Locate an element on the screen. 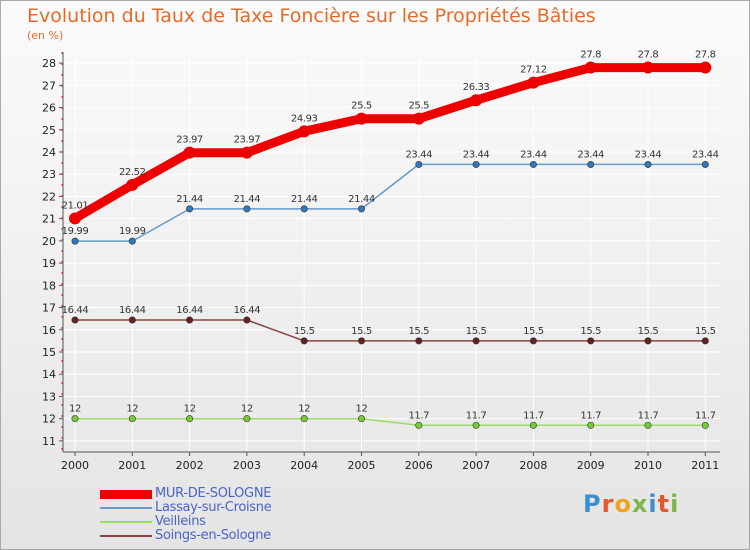 The width and height of the screenshot is (750, 550). legend-swatch is located at coordinates (126, 522).